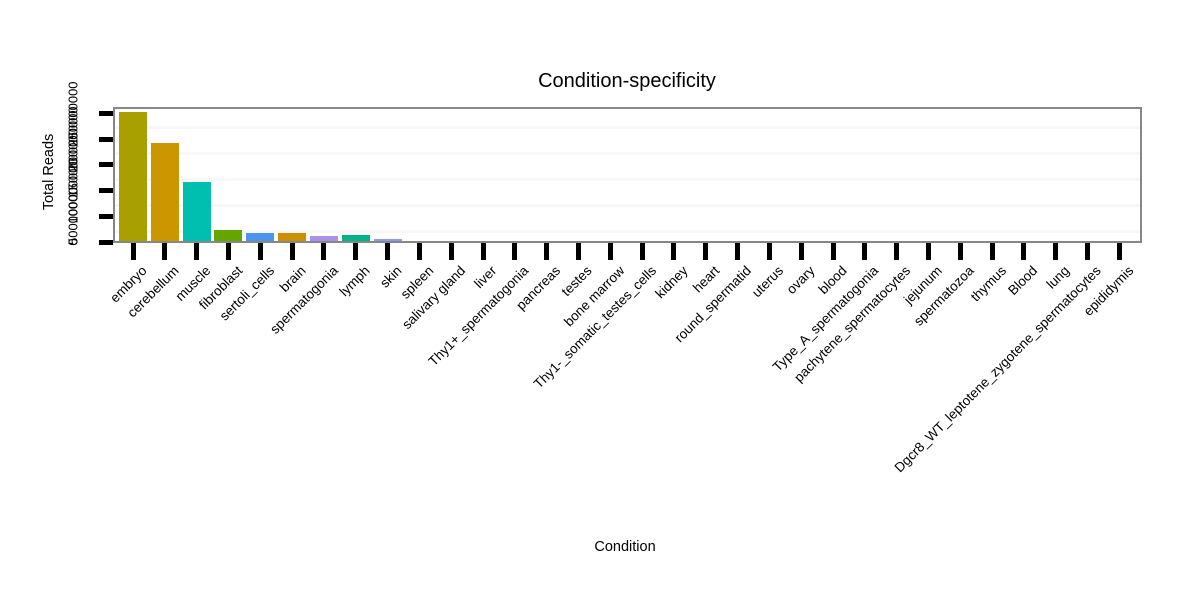 The height and width of the screenshot is (600, 1200). Describe the element at coordinates (164, 191) in the screenshot. I see `bar-cerebellum` at that location.